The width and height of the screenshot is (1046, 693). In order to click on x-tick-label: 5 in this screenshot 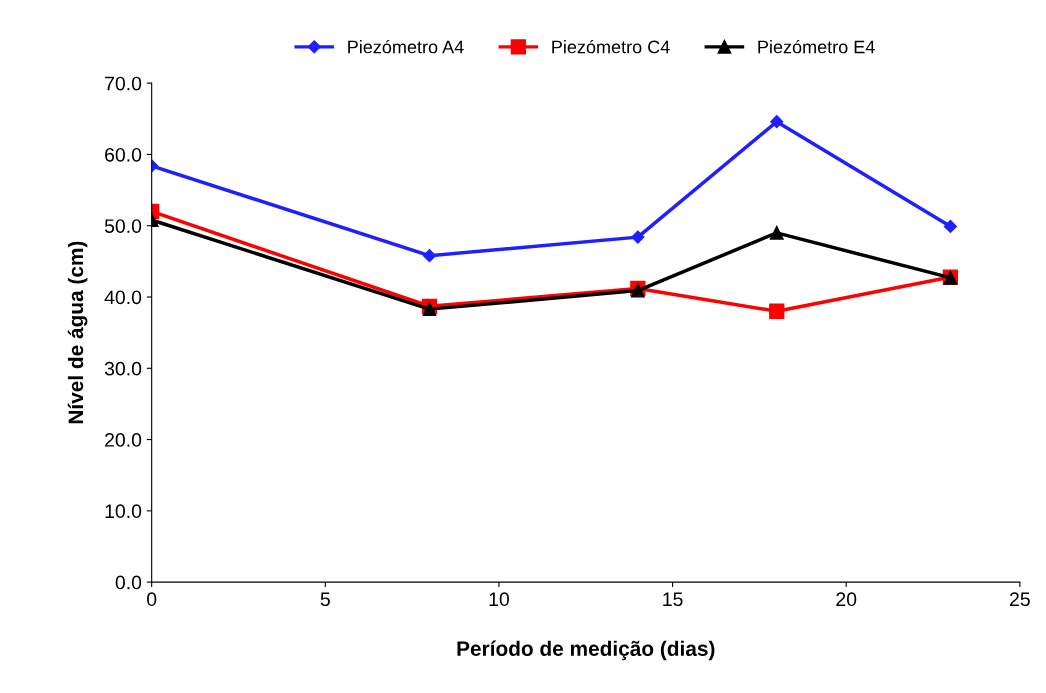, I will do `click(325, 599)`.